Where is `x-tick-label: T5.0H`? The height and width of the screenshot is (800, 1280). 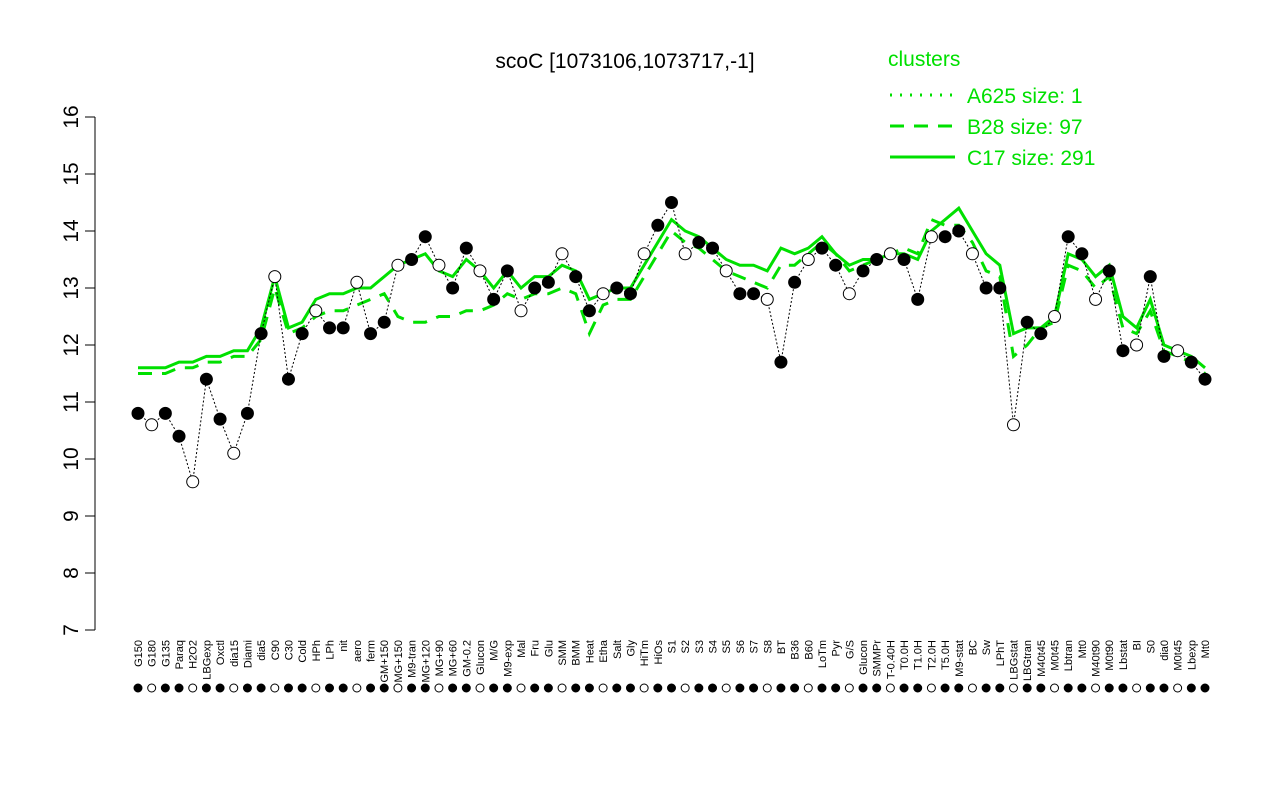 x-tick-label: T5.0H is located at coordinates (946, 655).